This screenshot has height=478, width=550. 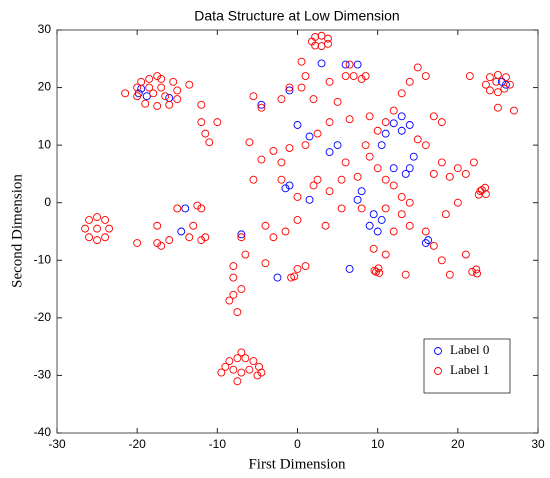 What do you see at coordinates (43, 317) in the screenshot?
I see `y-tick-label: -20` at bounding box center [43, 317].